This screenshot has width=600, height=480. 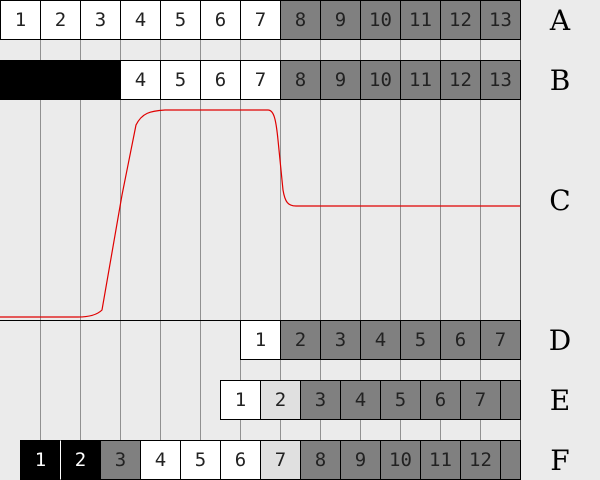 What do you see at coordinates (460, 340) in the screenshot?
I see `cell-d-6: 6` at bounding box center [460, 340].